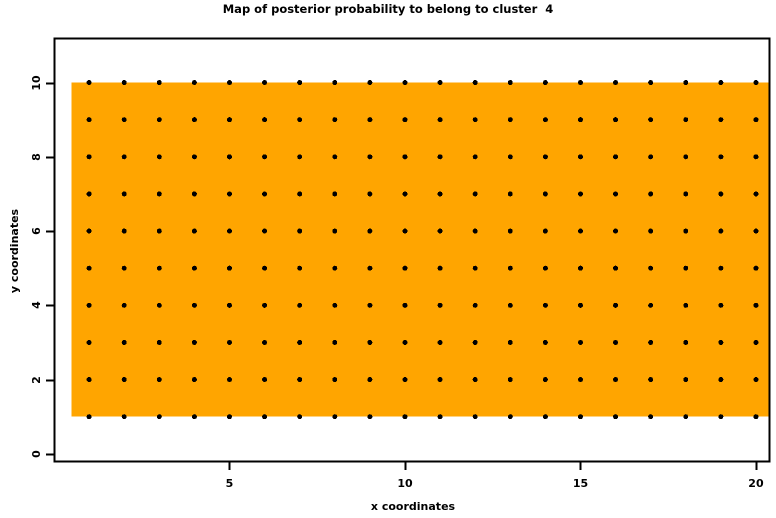 This screenshot has height=518, width=776. What do you see at coordinates (36, 231) in the screenshot?
I see `y-tick-label: 6` at bounding box center [36, 231].